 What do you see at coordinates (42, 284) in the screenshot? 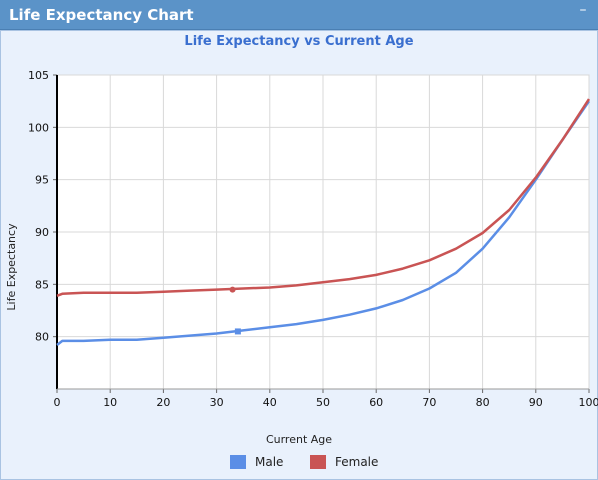
I see `y-tick-label: 85` at bounding box center [42, 284].